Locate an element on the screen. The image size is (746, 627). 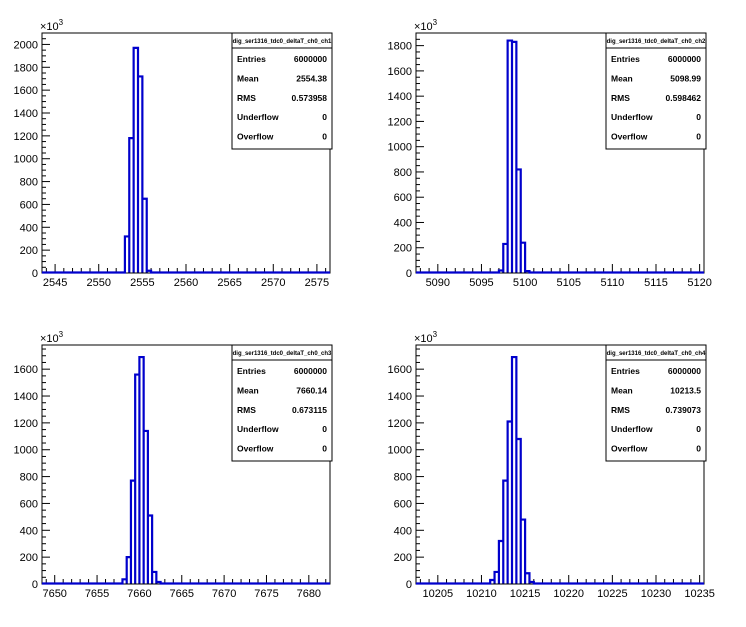
x-tick-label: 7660 is located at coordinates (139, 594).